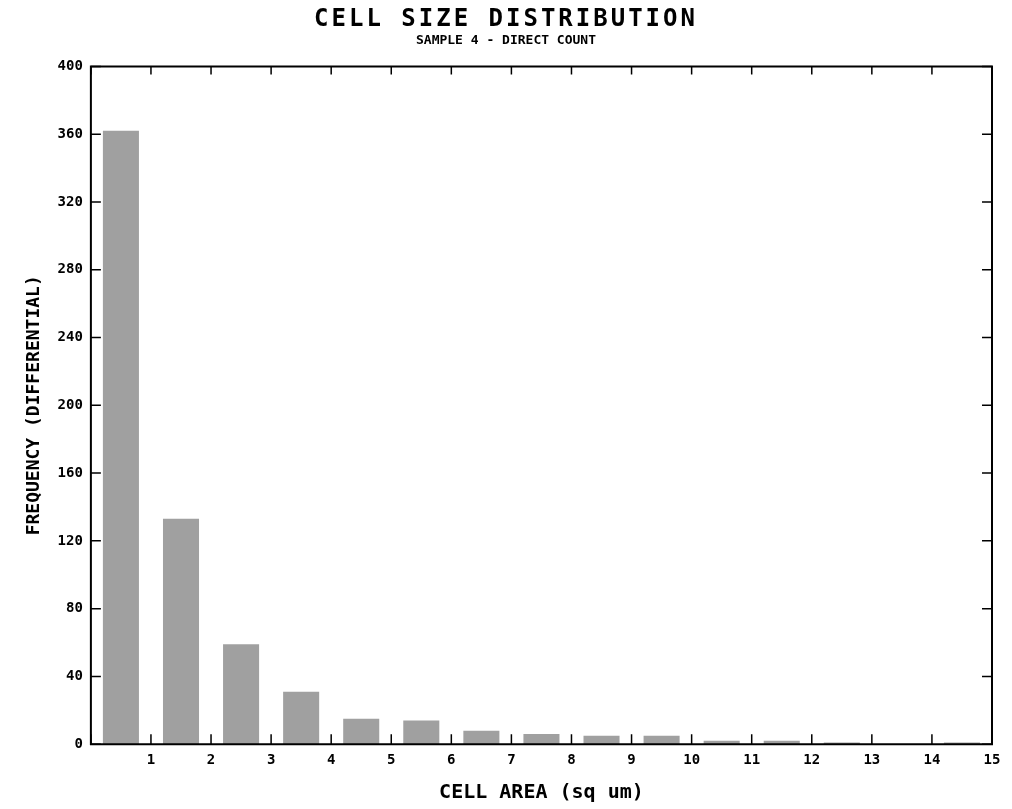  I want to click on y-tick-label: 200, so click(70, 403).